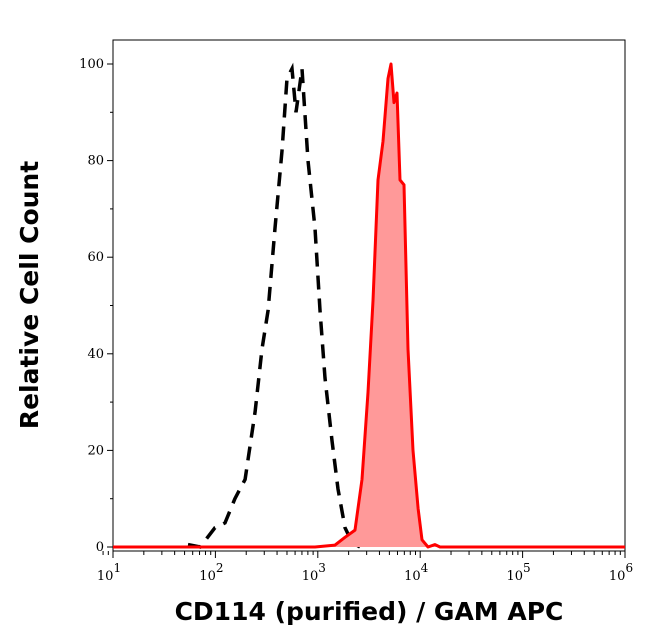 Image resolution: width=646 pixels, height=641 pixels. I want to click on x-tick-label: 10⁶, so click(621, 572).